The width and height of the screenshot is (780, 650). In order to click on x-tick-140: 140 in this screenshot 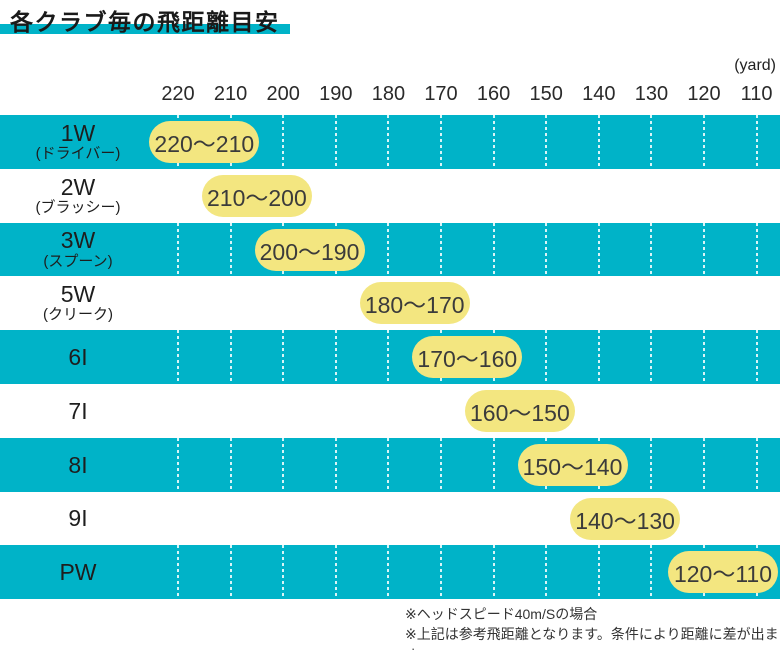, I will do `click(599, 94)`.